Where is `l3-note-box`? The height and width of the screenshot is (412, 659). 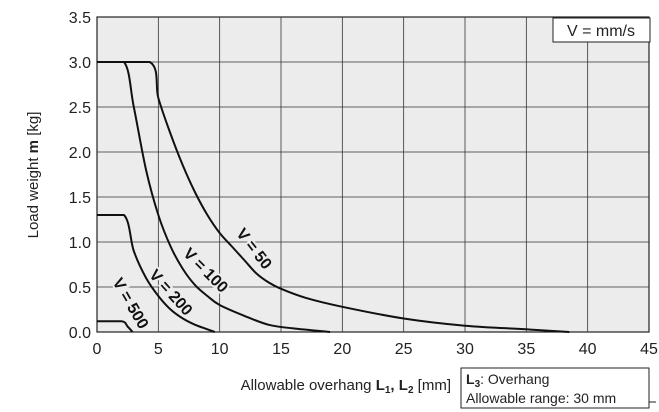
l3-note-box is located at coordinates (555, 388).